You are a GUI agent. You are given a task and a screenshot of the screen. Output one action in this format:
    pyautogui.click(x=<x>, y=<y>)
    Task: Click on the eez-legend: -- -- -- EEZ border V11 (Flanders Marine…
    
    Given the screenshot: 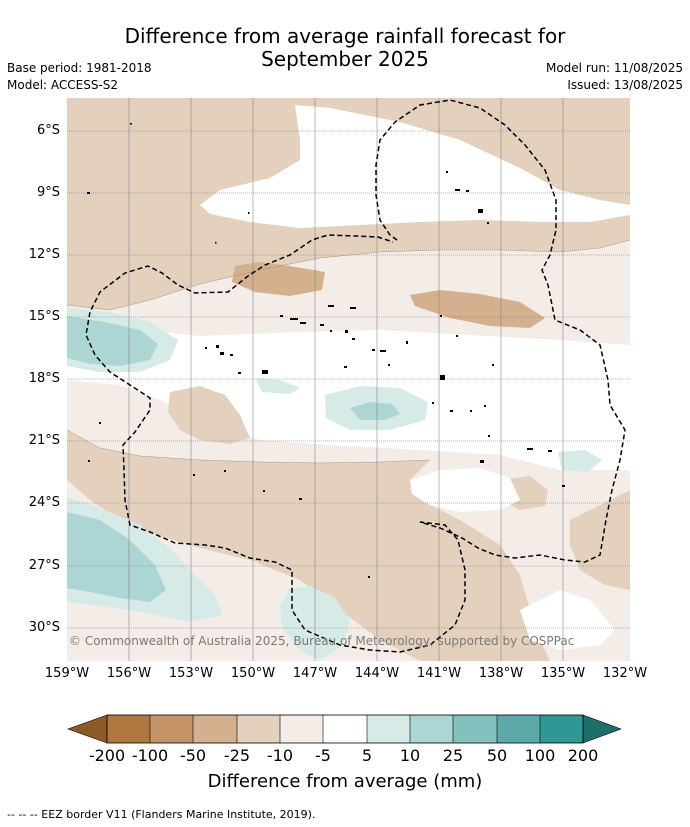 What is the action you would take?
    pyautogui.click(x=161, y=814)
    